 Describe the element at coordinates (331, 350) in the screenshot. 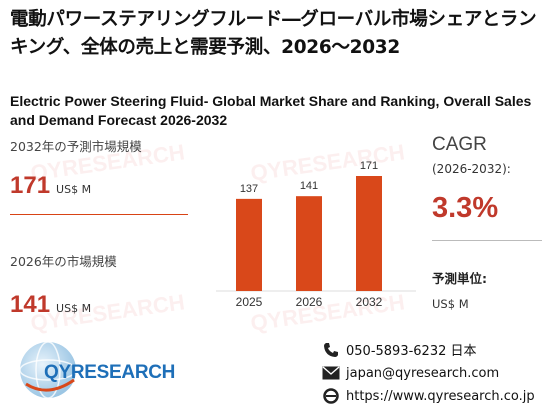

I see `phone-icon` at that location.